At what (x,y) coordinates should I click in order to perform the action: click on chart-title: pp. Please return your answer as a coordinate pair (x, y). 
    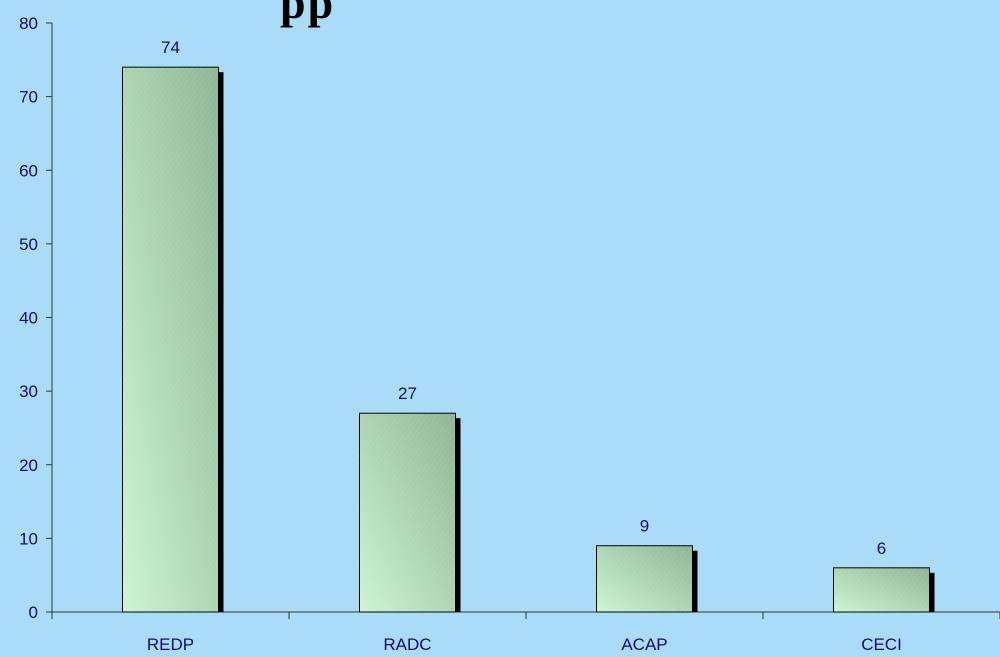
    Looking at the image, I should click on (308, 14).